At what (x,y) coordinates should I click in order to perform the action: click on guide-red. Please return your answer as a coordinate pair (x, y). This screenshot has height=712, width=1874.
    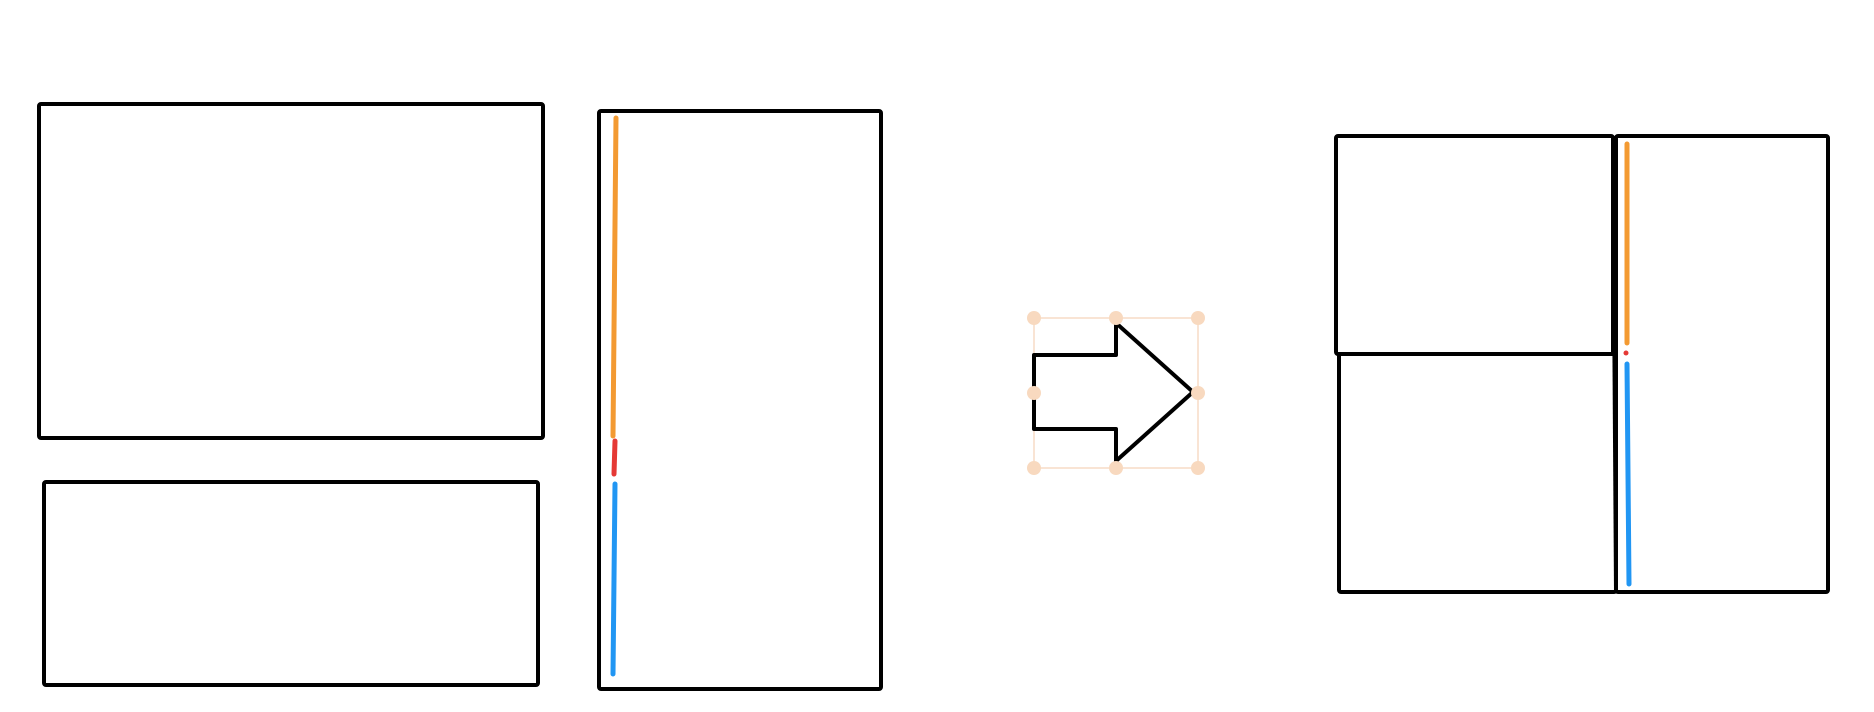
    Looking at the image, I should click on (614, 457).